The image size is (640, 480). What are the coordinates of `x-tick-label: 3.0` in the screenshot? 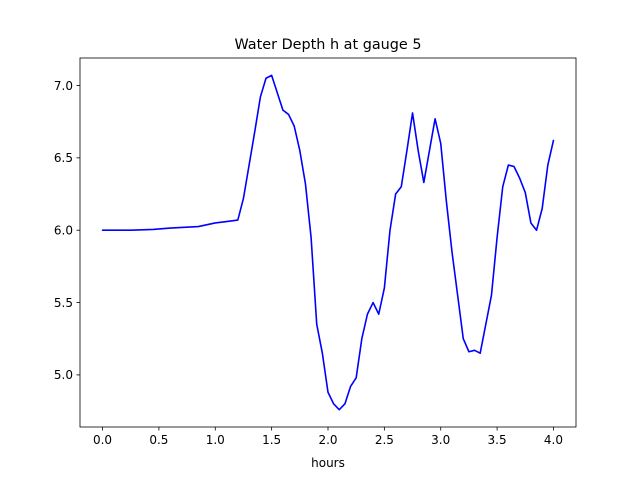 It's located at (440, 440).